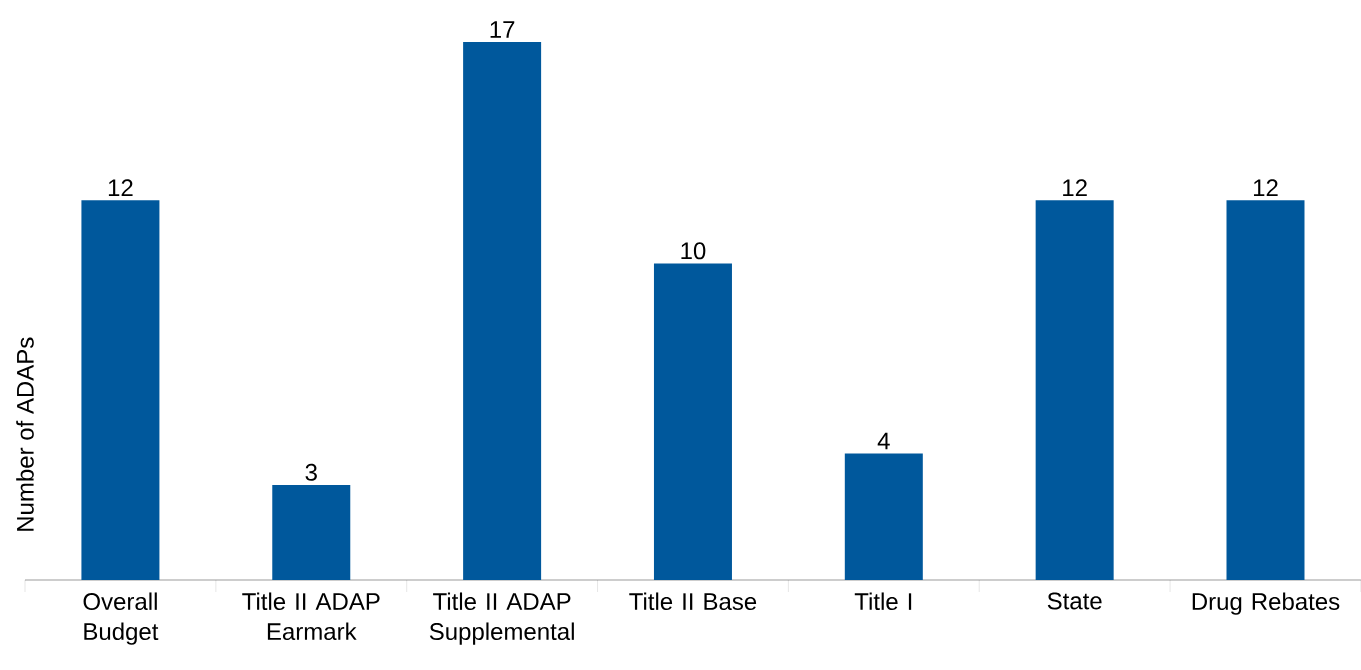 The image size is (1361, 670). What do you see at coordinates (883, 601) in the screenshot?
I see `x-tick-label: Title I` at bounding box center [883, 601].